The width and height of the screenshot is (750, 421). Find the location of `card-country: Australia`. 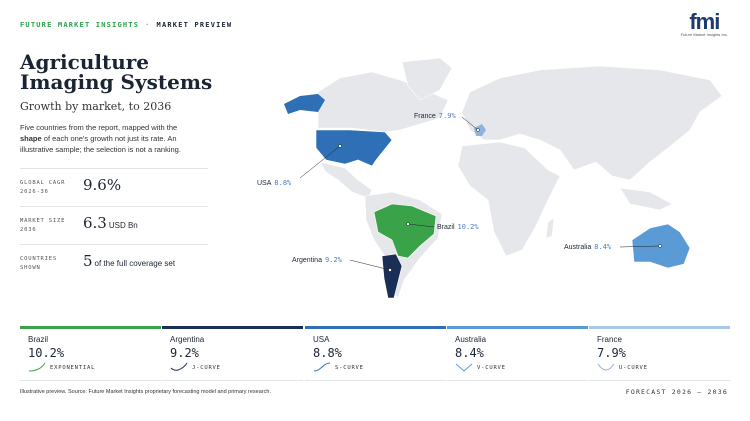

card-country: Australia is located at coordinates (471, 339).